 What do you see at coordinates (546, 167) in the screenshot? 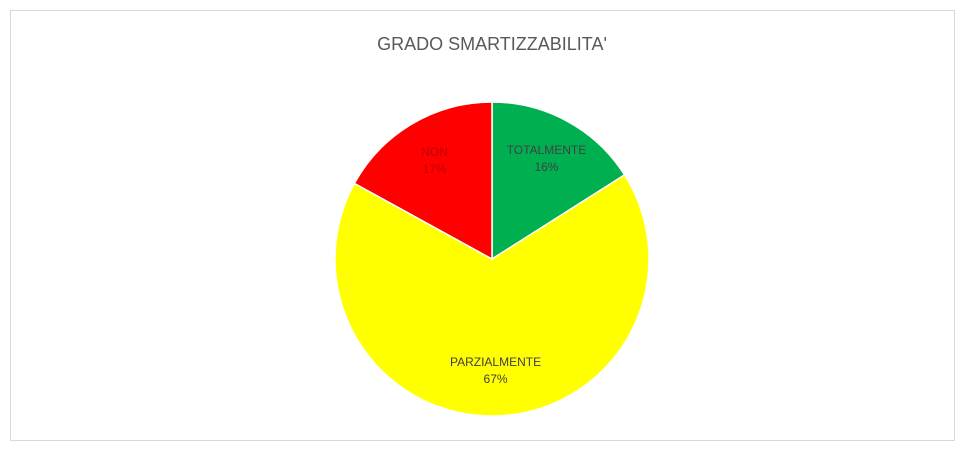
I see `slice-value-label: 16%` at bounding box center [546, 167].